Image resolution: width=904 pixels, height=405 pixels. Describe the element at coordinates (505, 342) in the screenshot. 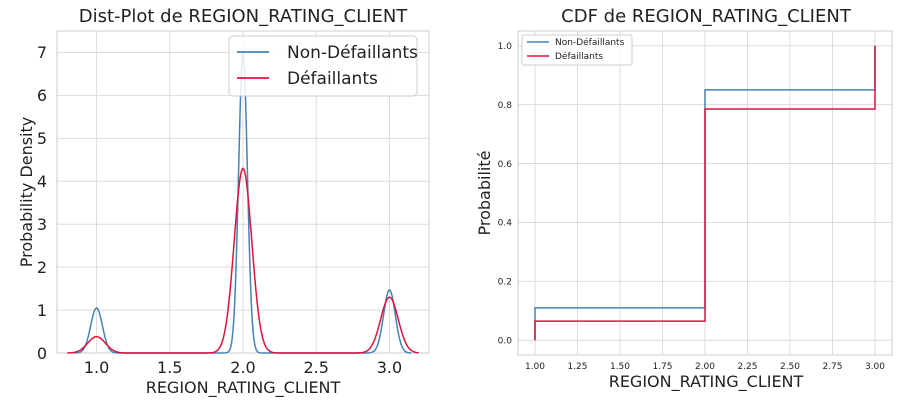

I see `y-tick-label: 0.0` at that location.